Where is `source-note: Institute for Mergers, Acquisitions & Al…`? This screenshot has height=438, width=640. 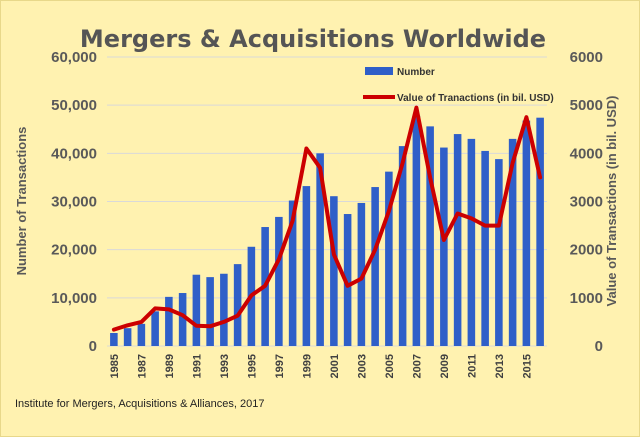 source-note: Institute for Mergers, Acquisitions & Al… is located at coordinates (139, 404).